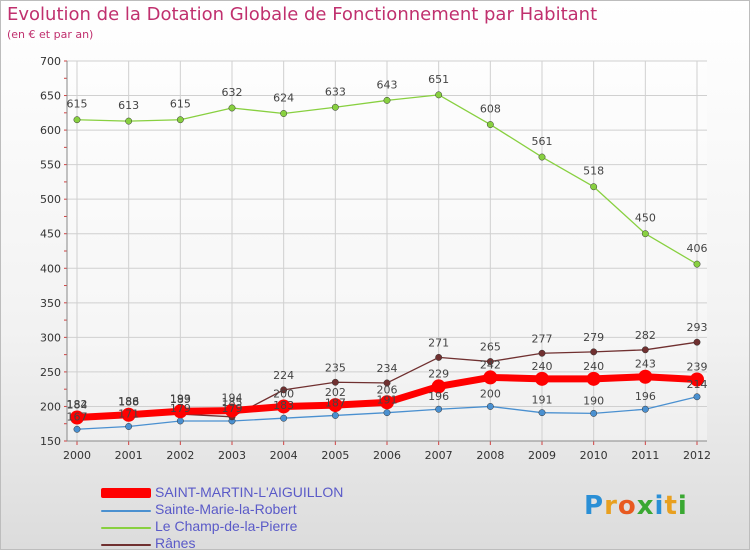 The height and width of the screenshot is (550, 750). Describe the element at coordinates (439, 455) in the screenshot. I see `x-tick-label: 2007` at that location.